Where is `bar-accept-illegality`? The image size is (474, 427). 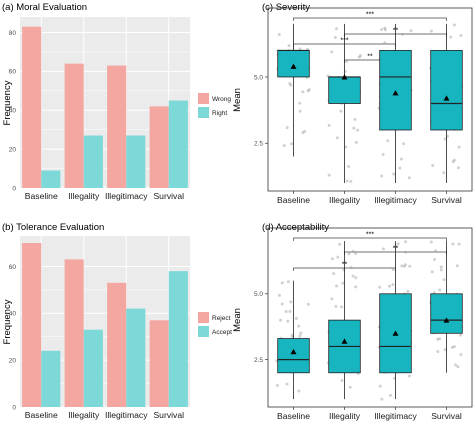 bar-accept-illegality is located at coordinates (93, 368).